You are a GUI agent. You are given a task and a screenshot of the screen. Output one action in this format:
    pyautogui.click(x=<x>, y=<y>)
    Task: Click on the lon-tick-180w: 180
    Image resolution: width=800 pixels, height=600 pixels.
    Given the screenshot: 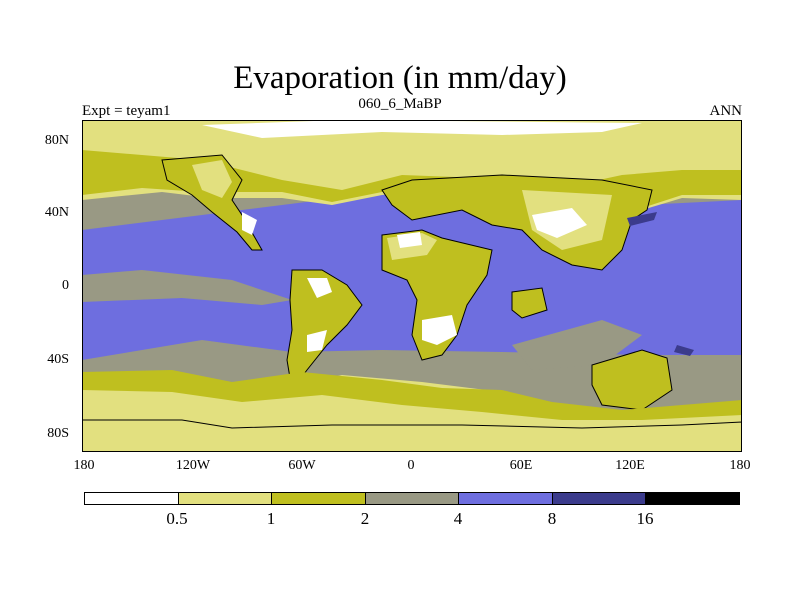 What is the action you would take?
    pyautogui.click(x=84, y=465)
    